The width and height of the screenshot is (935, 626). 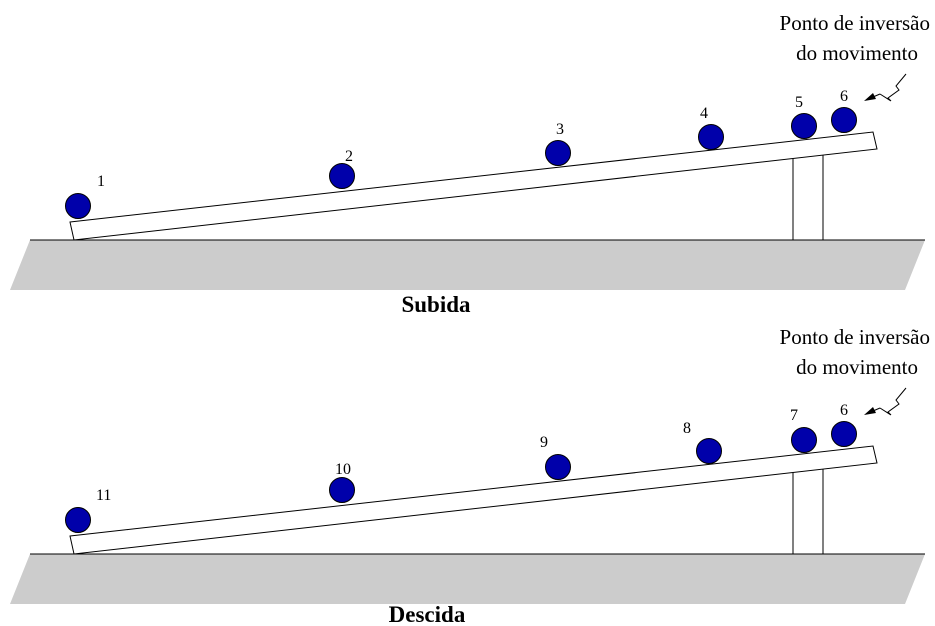 I want to click on ball-label: 2, so click(x=349, y=156).